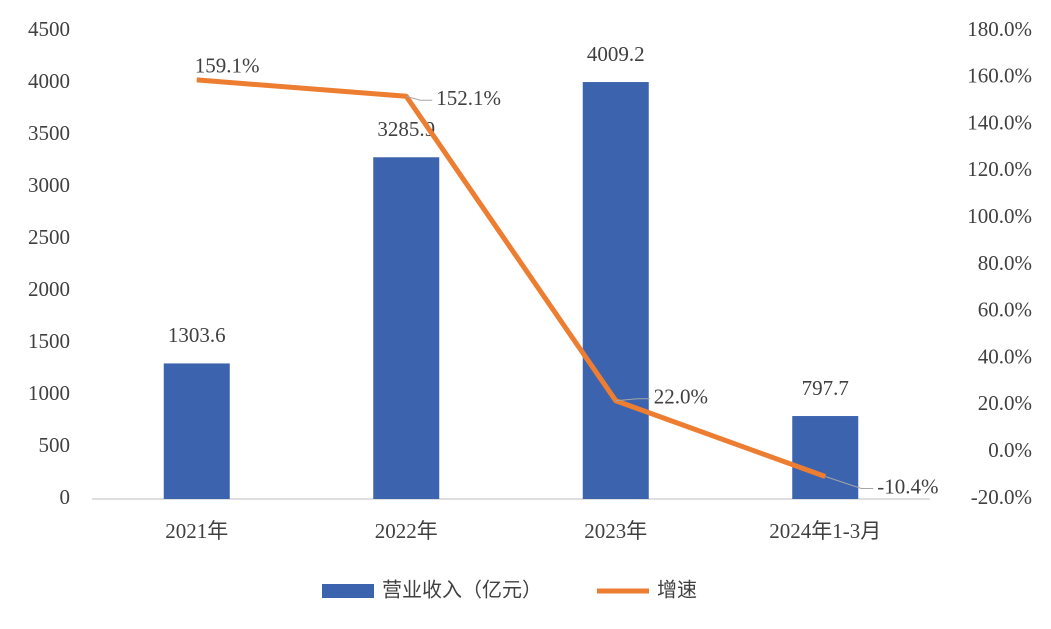 This screenshot has width=1051, height=629. I want to click on y2-tick-label: 20.0%, so click(1005, 403).